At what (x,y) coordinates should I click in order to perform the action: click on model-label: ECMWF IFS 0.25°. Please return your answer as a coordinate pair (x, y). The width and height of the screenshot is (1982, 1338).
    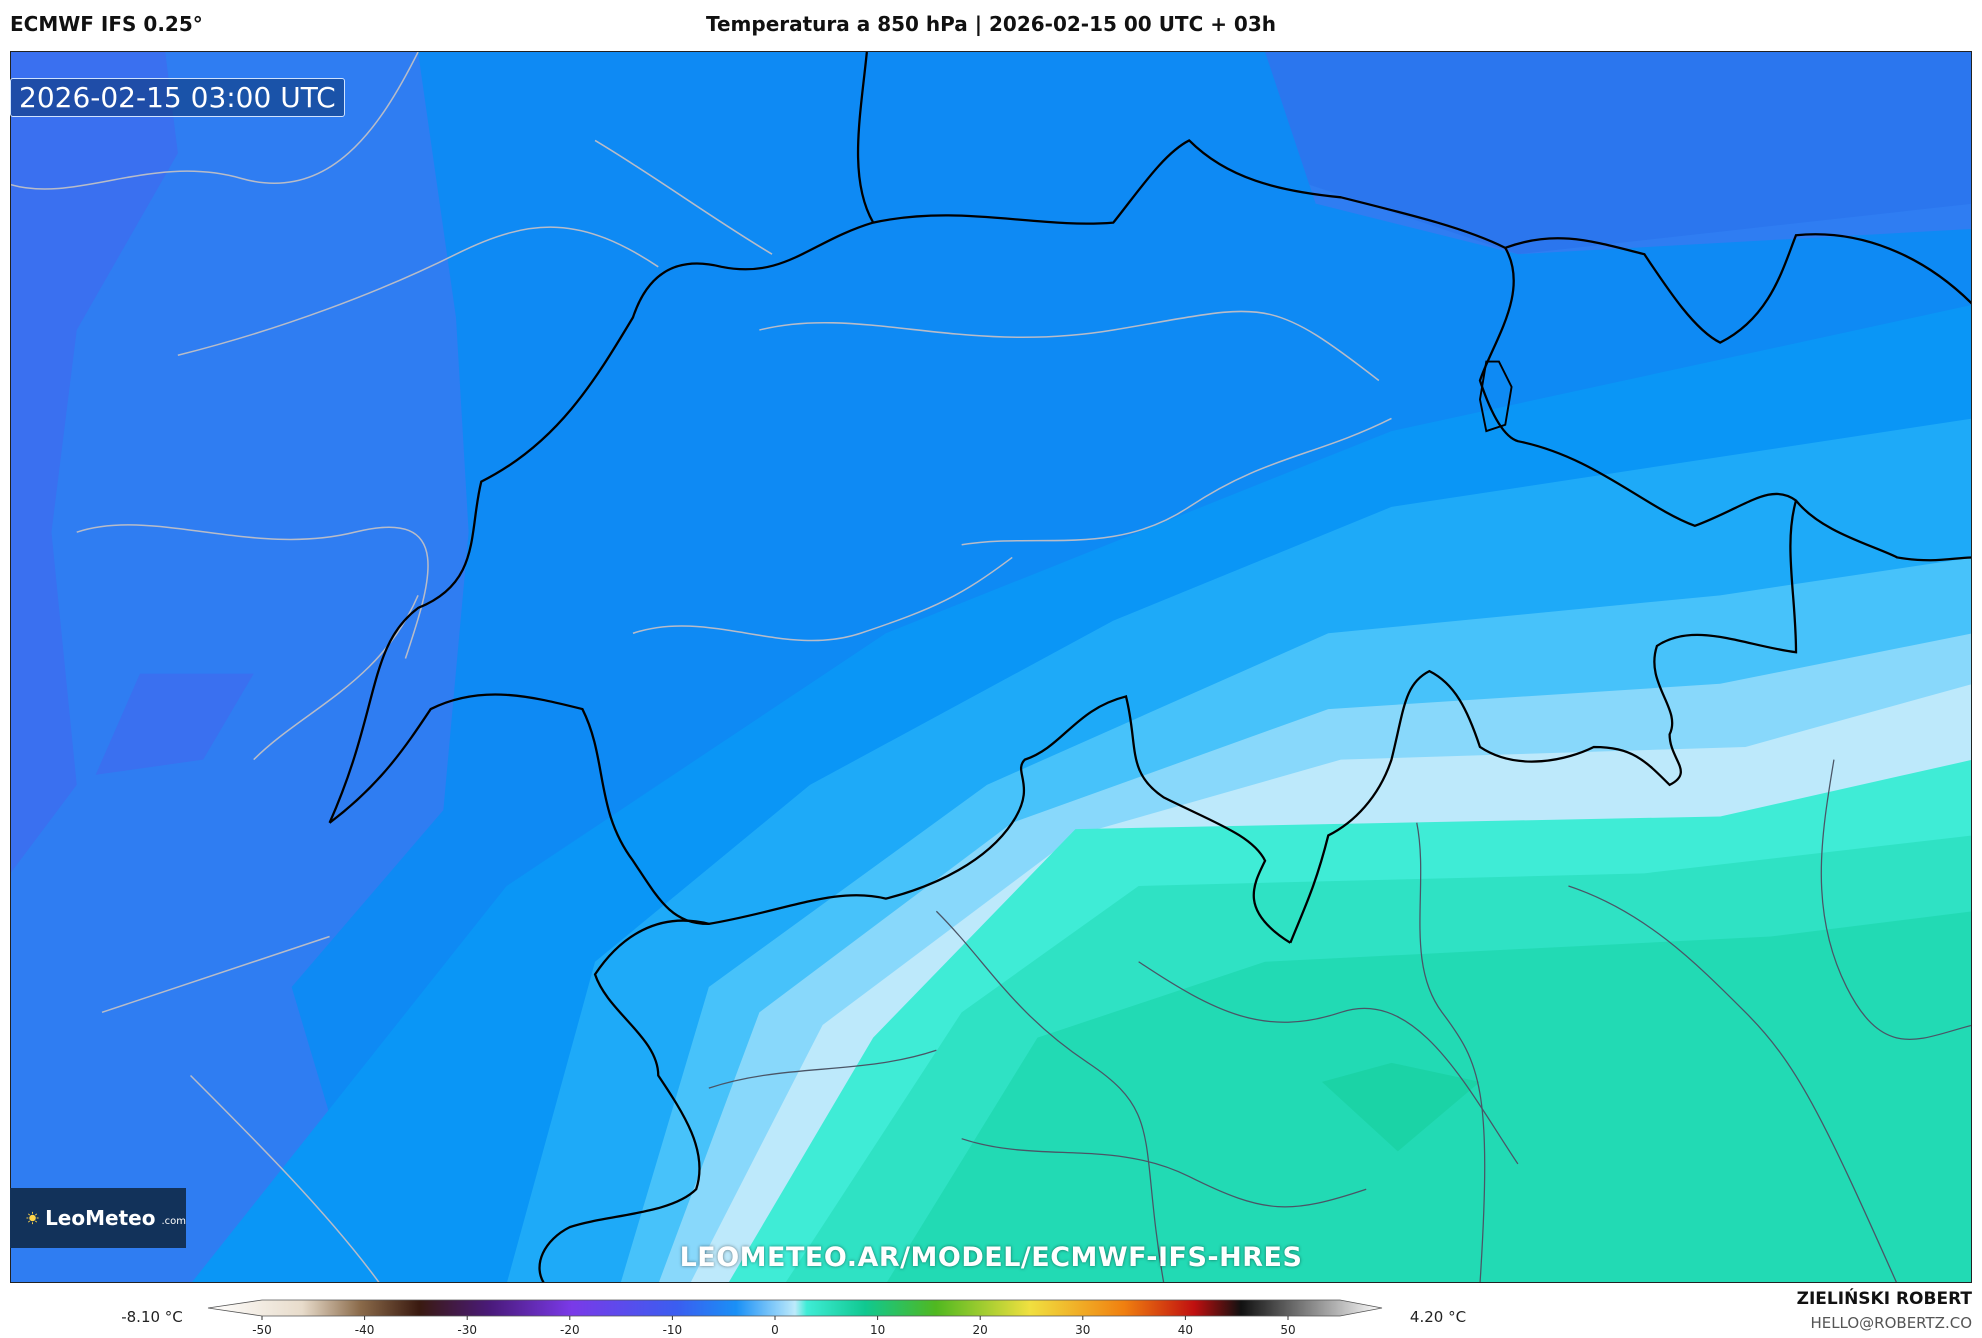
    Looking at the image, I should click on (106, 24).